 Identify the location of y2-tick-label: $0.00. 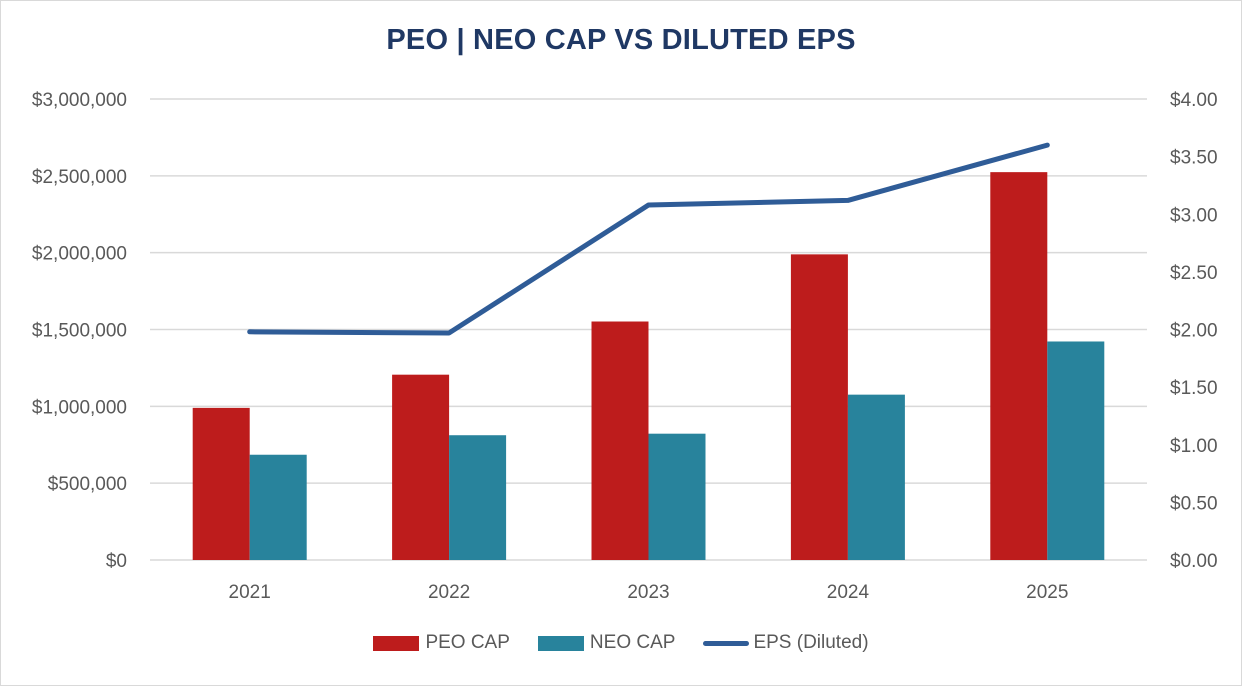
(1194, 561).